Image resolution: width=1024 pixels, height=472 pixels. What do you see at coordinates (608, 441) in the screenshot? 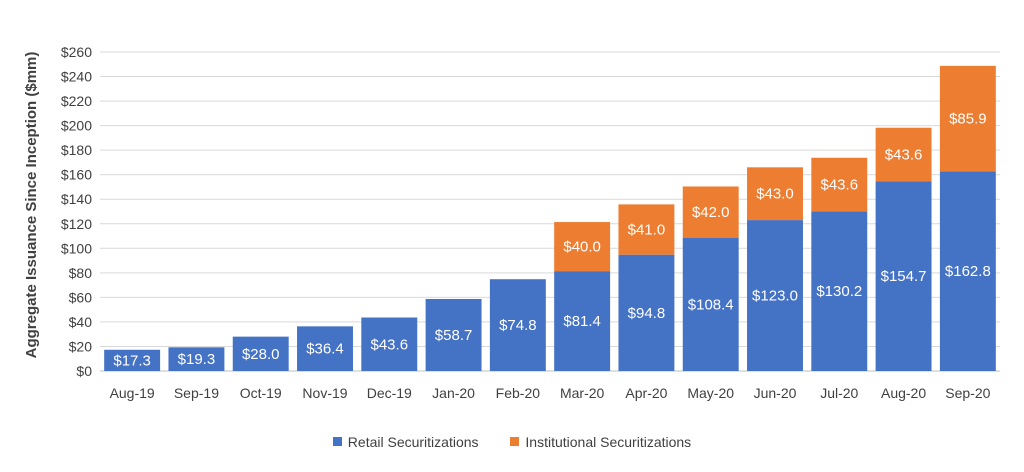
I see `legend-label-institutional: Institutional Securitizations` at bounding box center [608, 441].